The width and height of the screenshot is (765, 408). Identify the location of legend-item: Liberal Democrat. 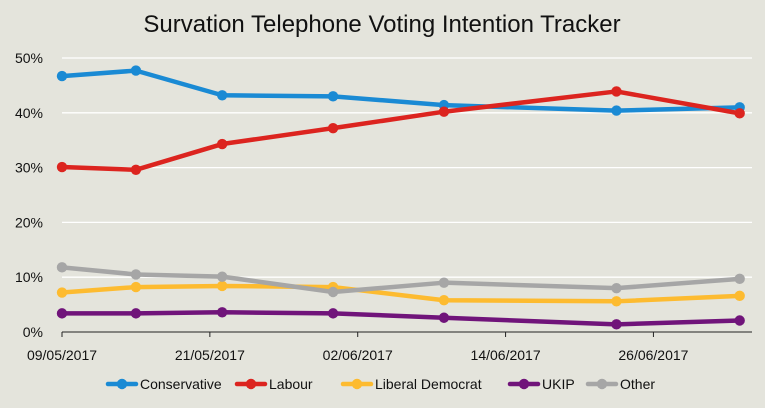
(411, 384).